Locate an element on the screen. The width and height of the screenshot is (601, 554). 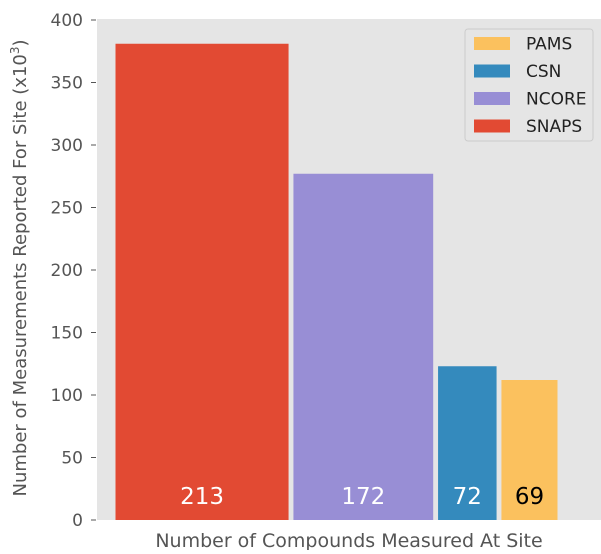
bar-label-csn: 72 is located at coordinates (467, 497).